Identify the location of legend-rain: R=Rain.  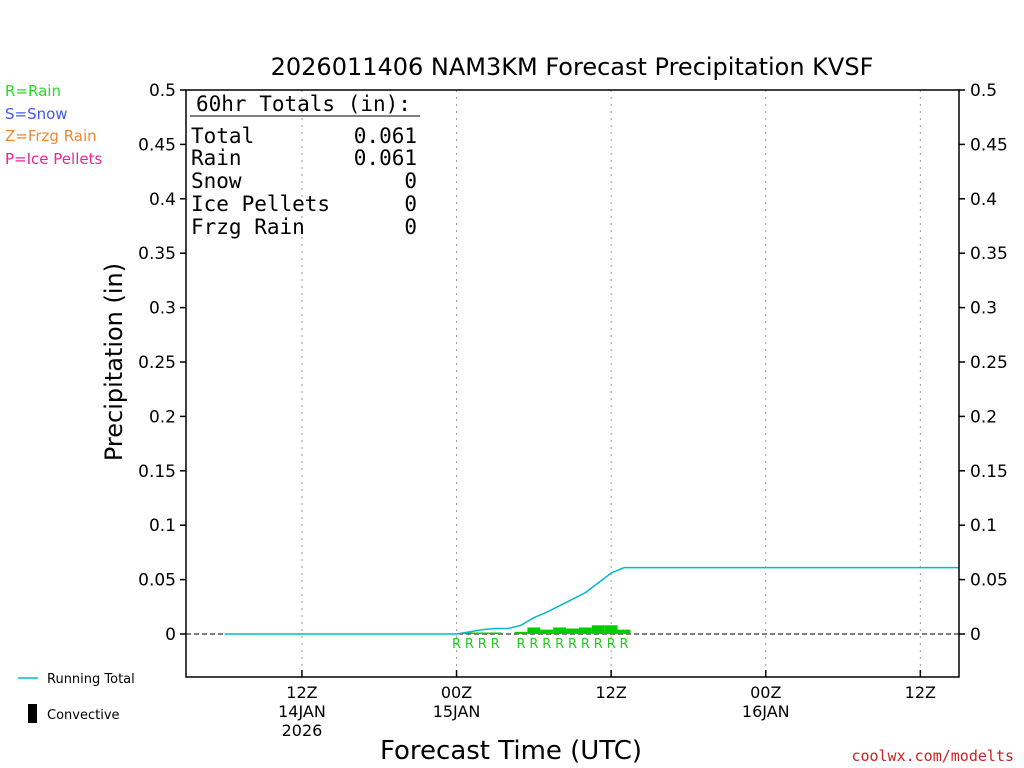
(33, 91).